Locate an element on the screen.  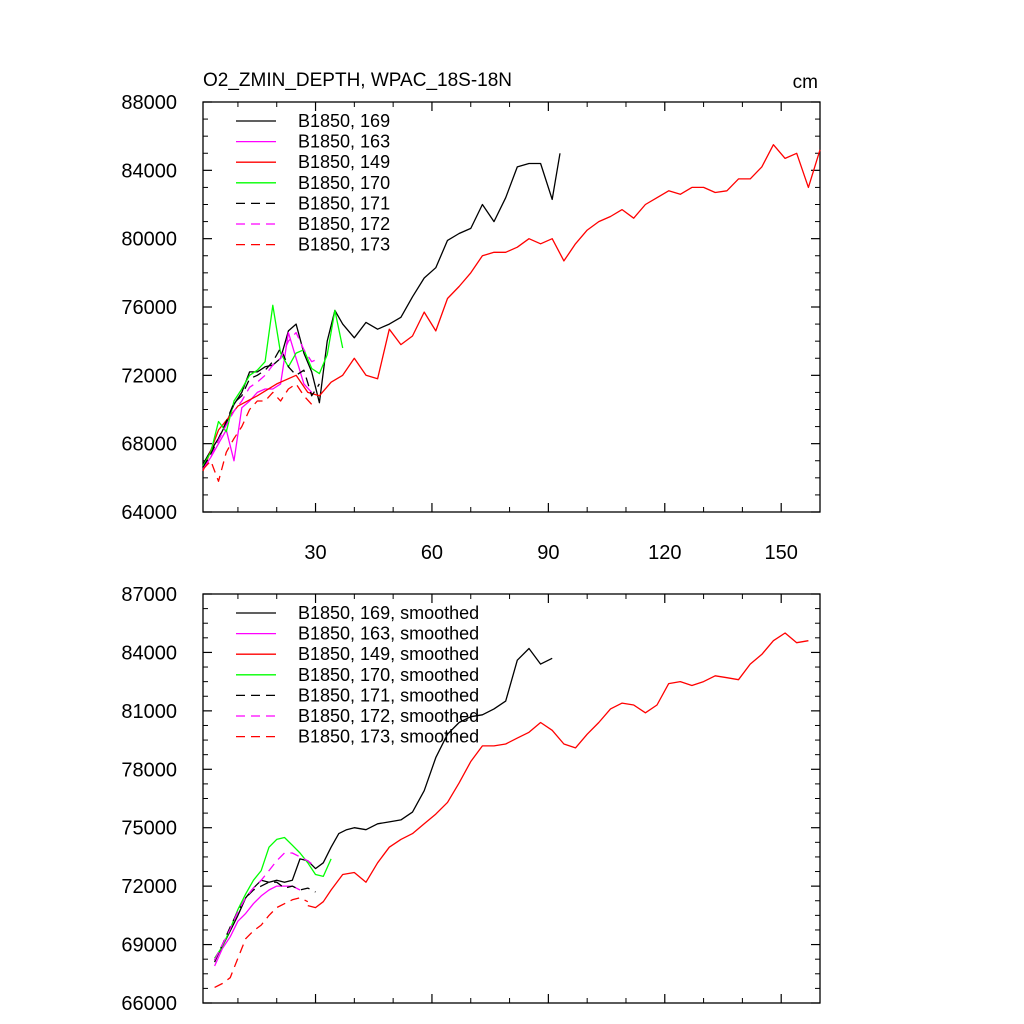
y-tick-label: 76000 is located at coordinates (149, 308).